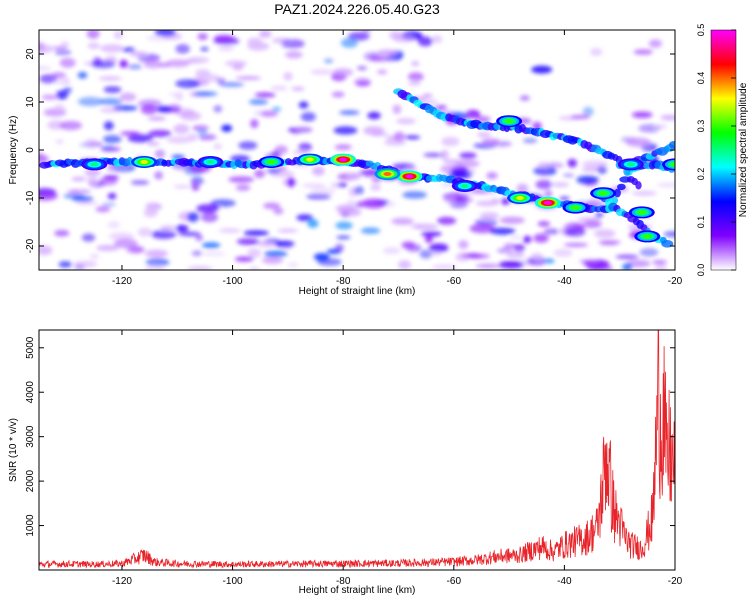 The height and width of the screenshot is (600, 750). What do you see at coordinates (343, 281) in the screenshot?
I see `x-tick-label: -80` at bounding box center [343, 281].